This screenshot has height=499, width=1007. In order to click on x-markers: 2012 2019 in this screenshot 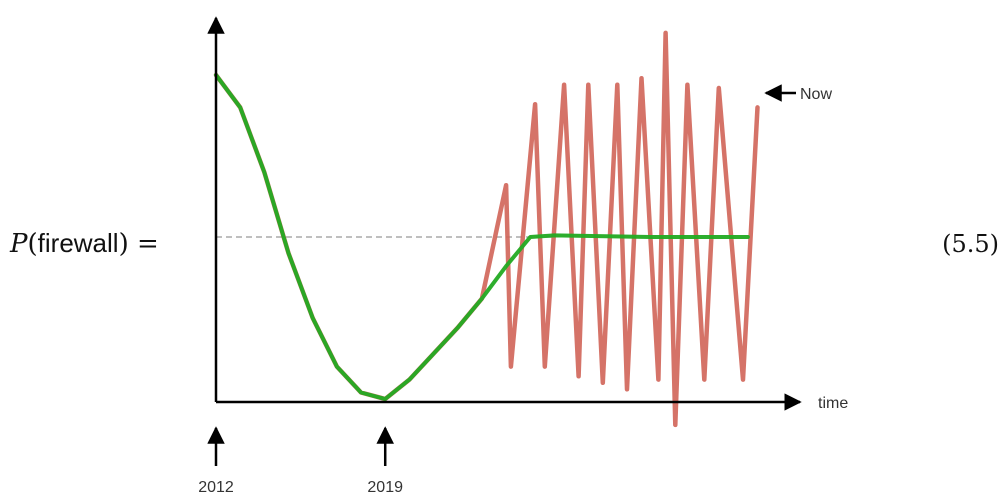, I will do `click(300, 462)`.